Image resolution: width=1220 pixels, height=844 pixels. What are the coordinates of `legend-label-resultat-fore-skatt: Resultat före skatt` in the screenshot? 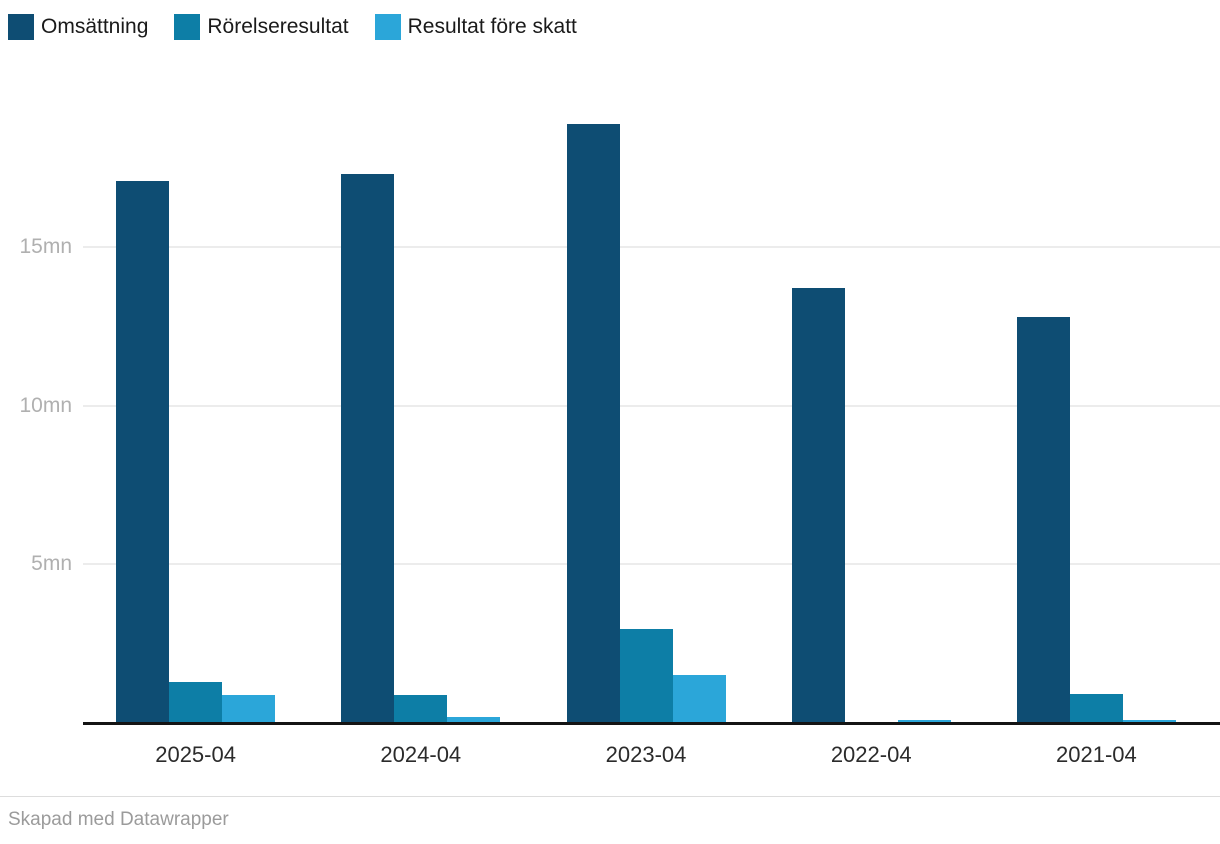 It's located at (492, 26).